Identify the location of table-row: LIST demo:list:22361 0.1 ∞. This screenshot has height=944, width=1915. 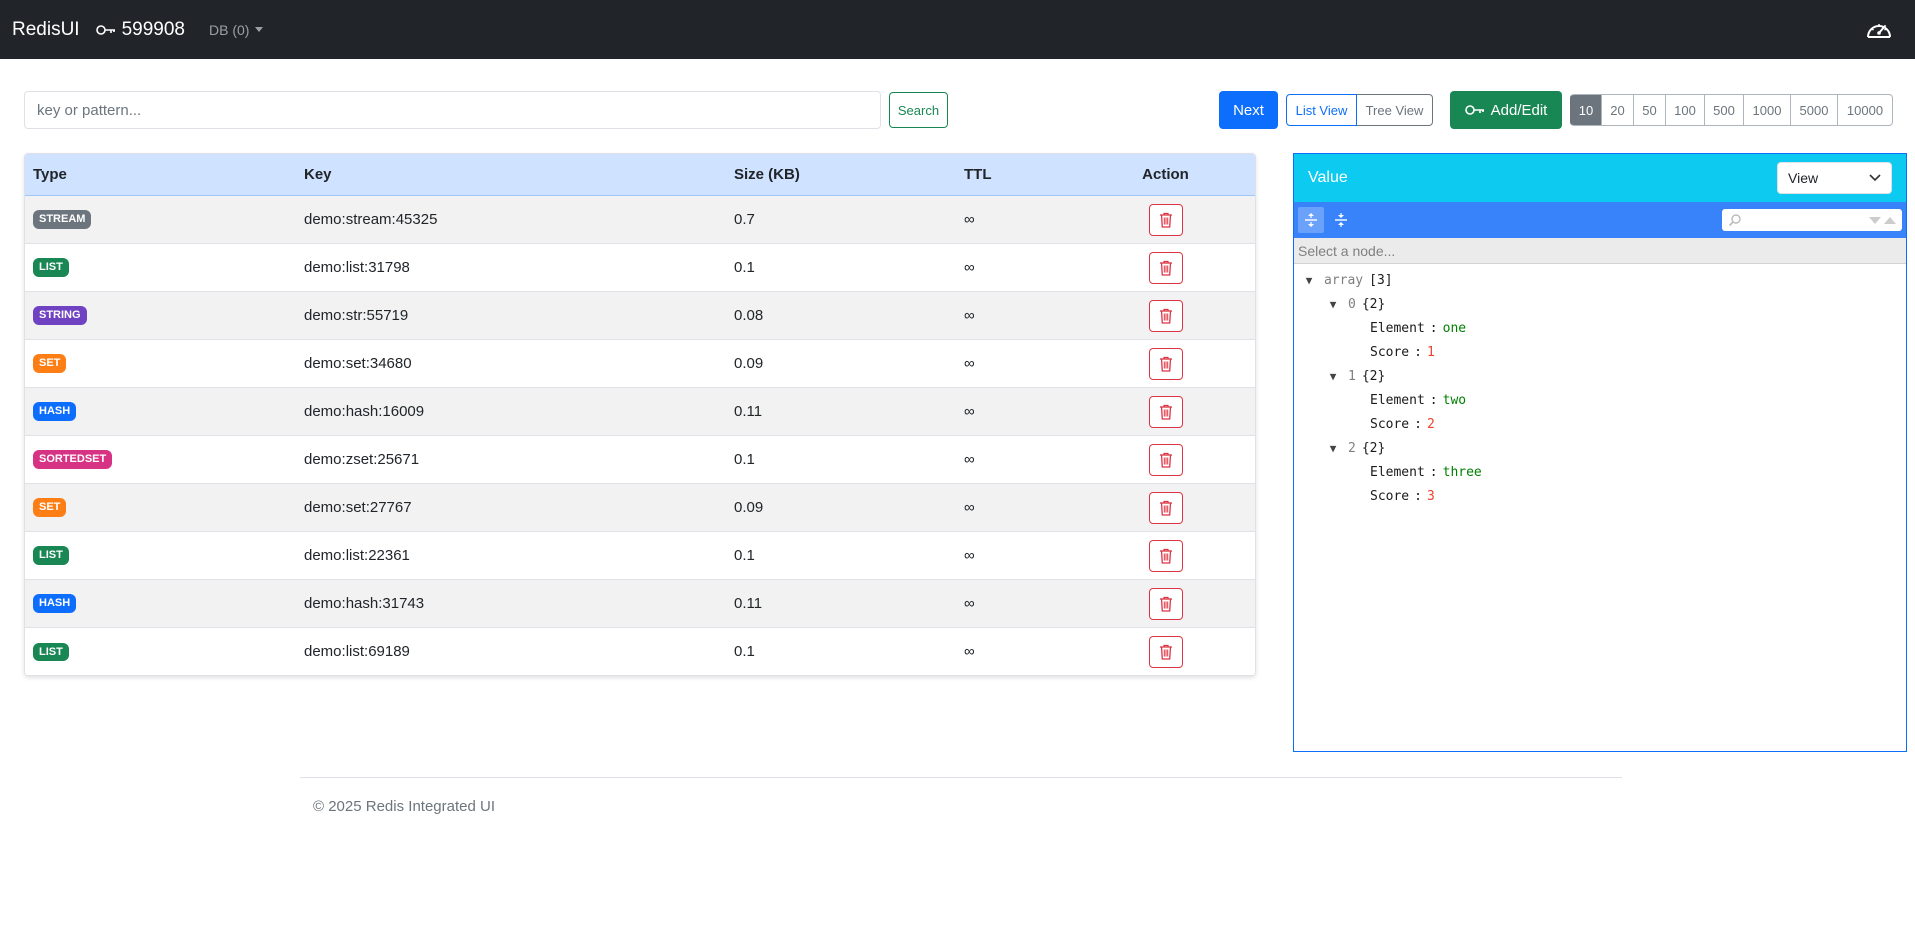
(640, 555).